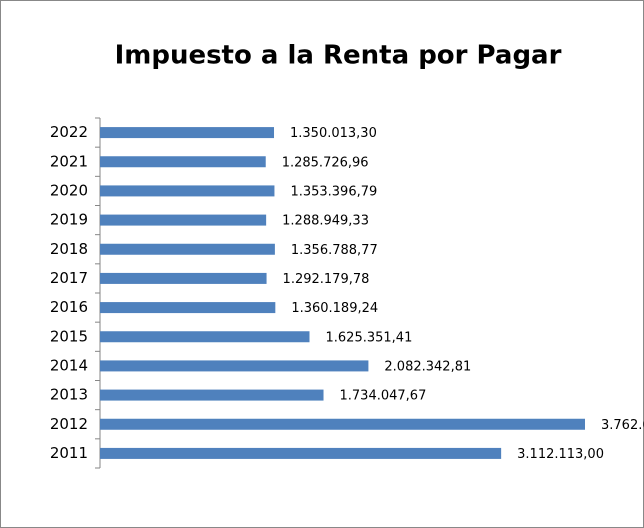 The height and width of the screenshot is (528, 644). What do you see at coordinates (325, 221) in the screenshot?
I see `data-label: 1.288.949,33` at bounding box center [325, 221].